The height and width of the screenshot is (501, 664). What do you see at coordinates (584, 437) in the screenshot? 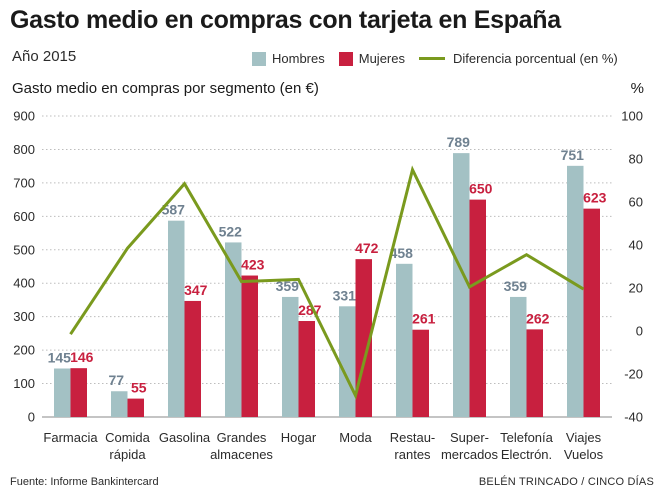
I see `x-tick-label: Viajes` at bounding box center [584, 437].